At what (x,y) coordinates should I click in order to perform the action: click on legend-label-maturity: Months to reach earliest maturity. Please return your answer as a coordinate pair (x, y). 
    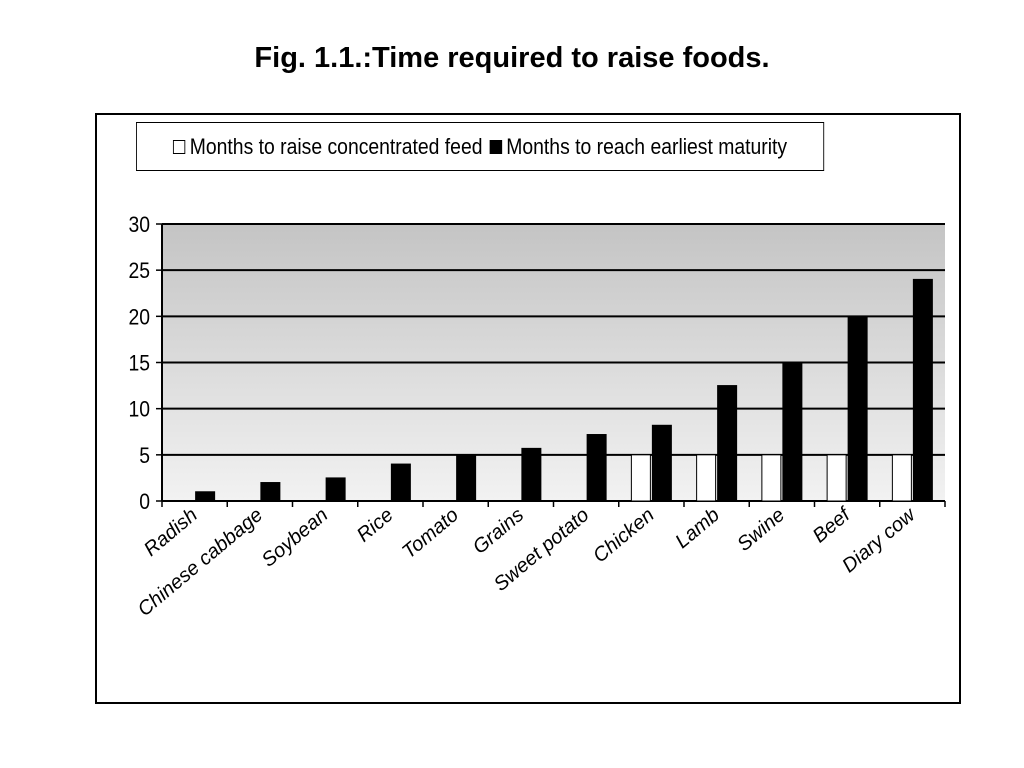
    Looking at the image, I should click on (647, 146).